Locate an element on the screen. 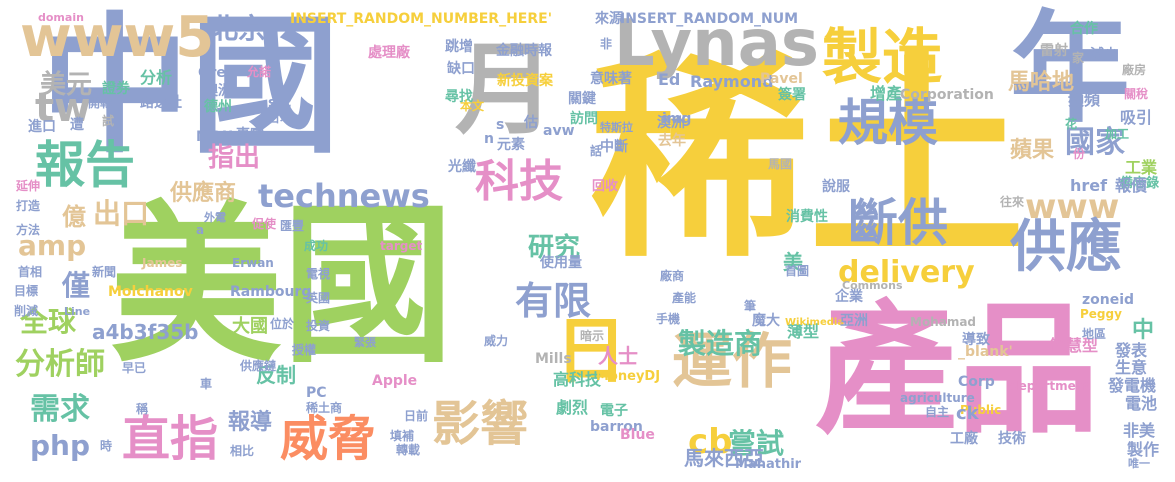 Image resolution: width=1175 pixels, height=482 pixels. cloud-word: 反制 is located at coordinates (276, 375).